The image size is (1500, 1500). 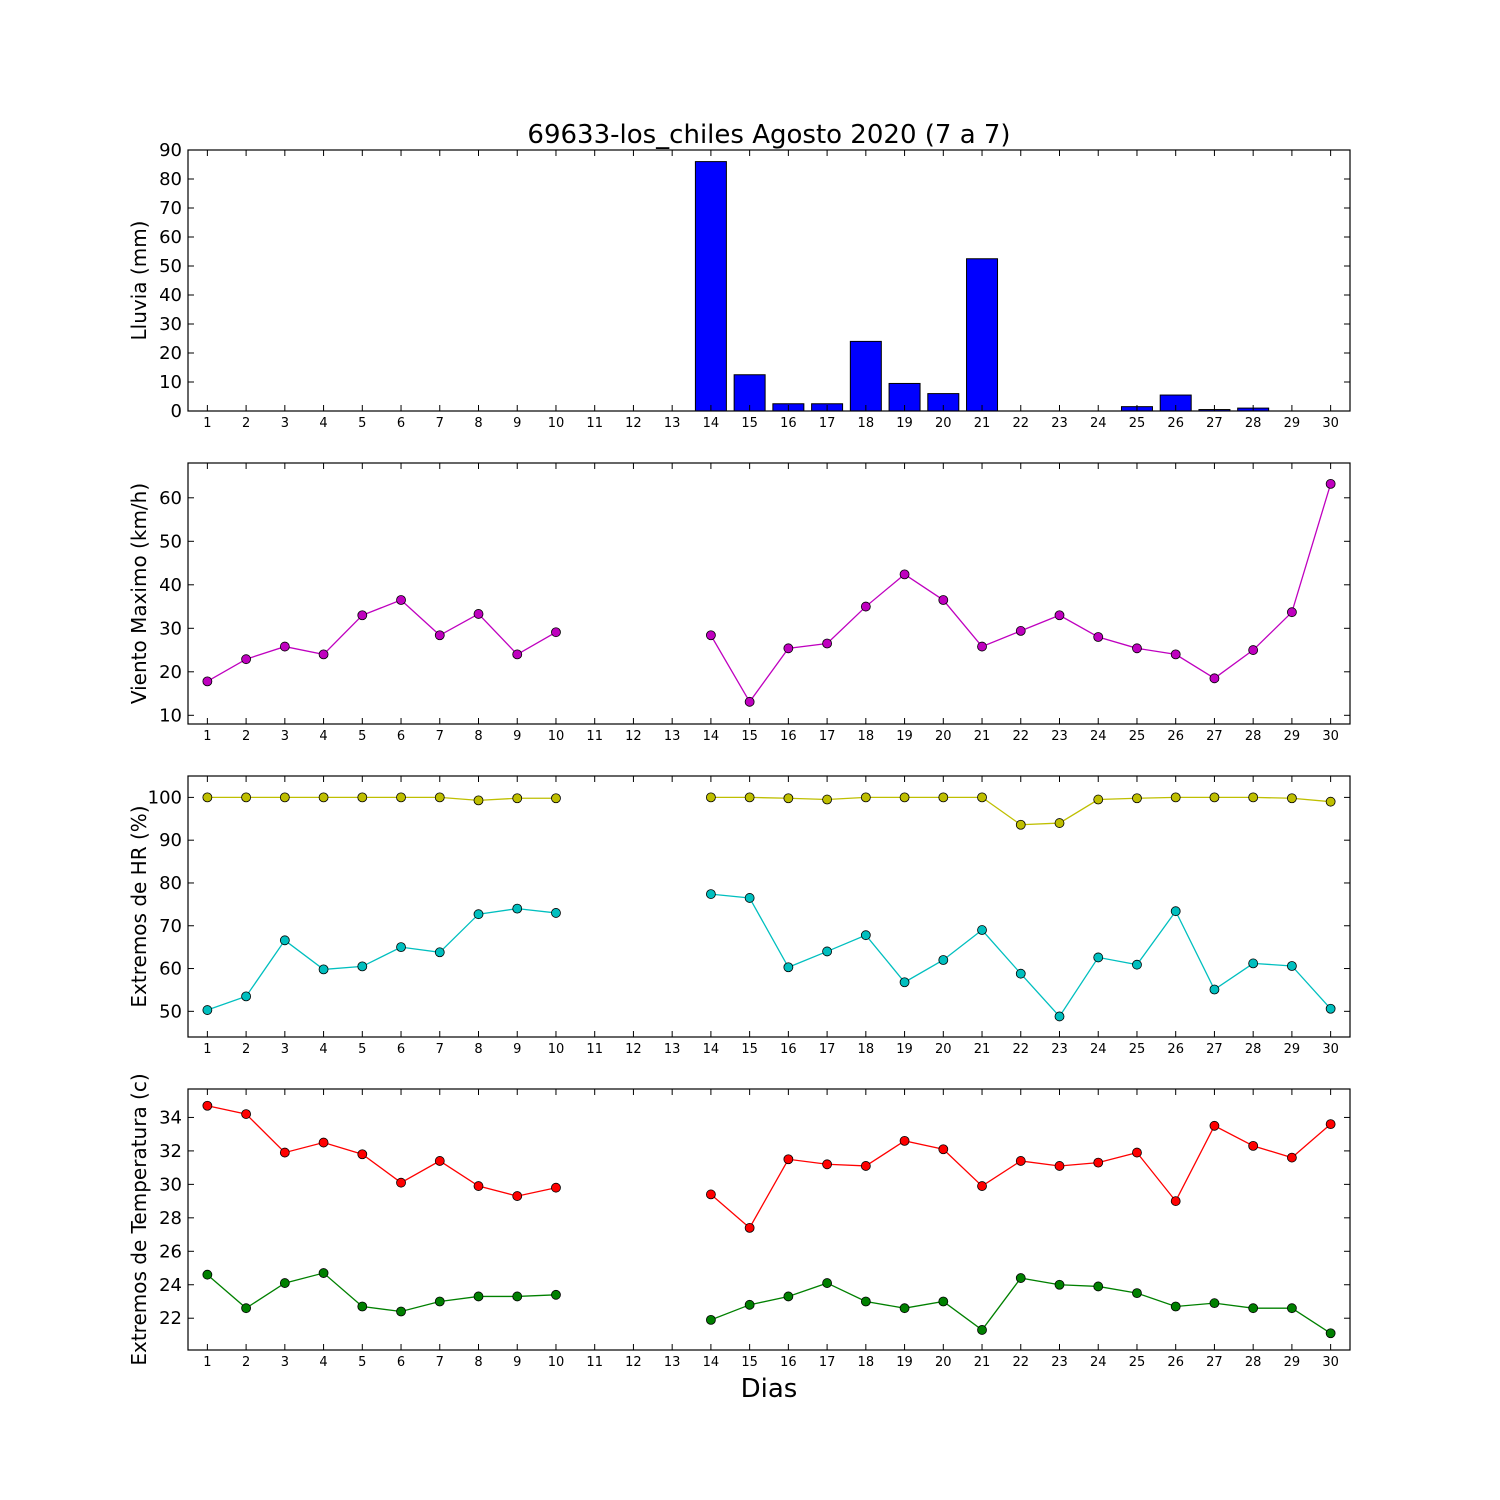 What do you see at coordinates (170, 1218) in the screenshot?
I see `temperature-y-tick-label: 28` at bounding box center [170, 1218].